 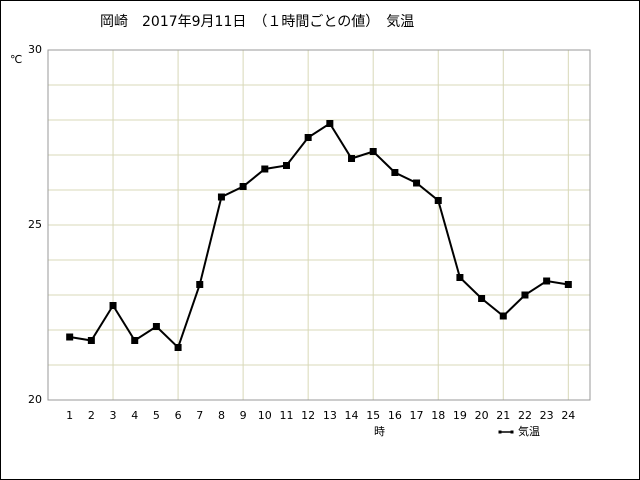 What do you see at coordinates (568, 415) in the screenshot?
I see `x-tick-label: 24` at bounding box center [568, 415].